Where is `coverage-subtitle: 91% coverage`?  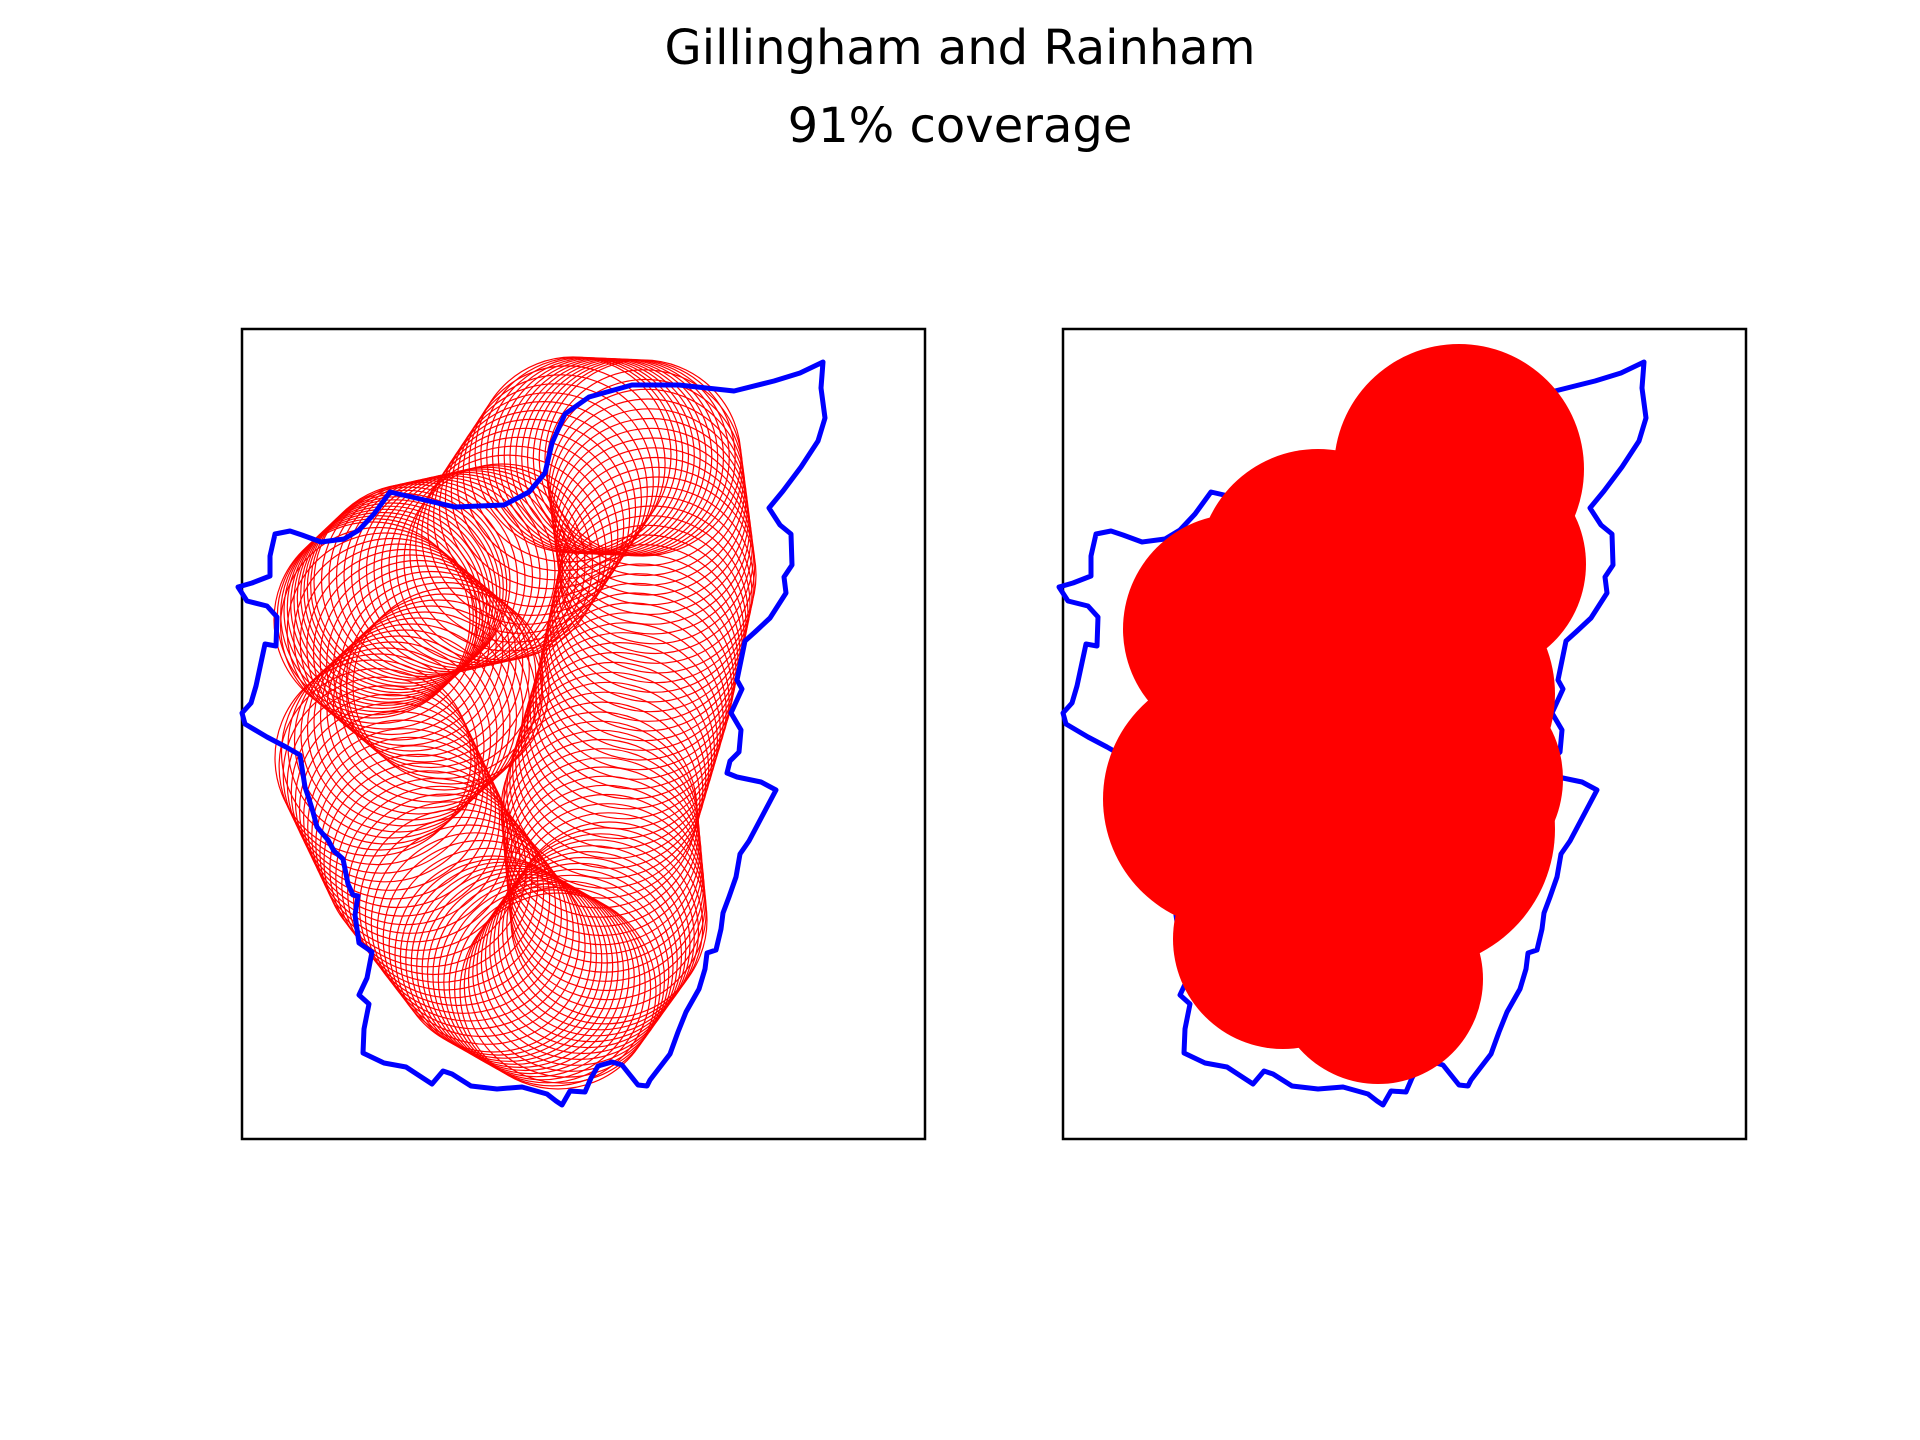 coverage-subtitle: 91% coverage is located at coordinates (960, 126).